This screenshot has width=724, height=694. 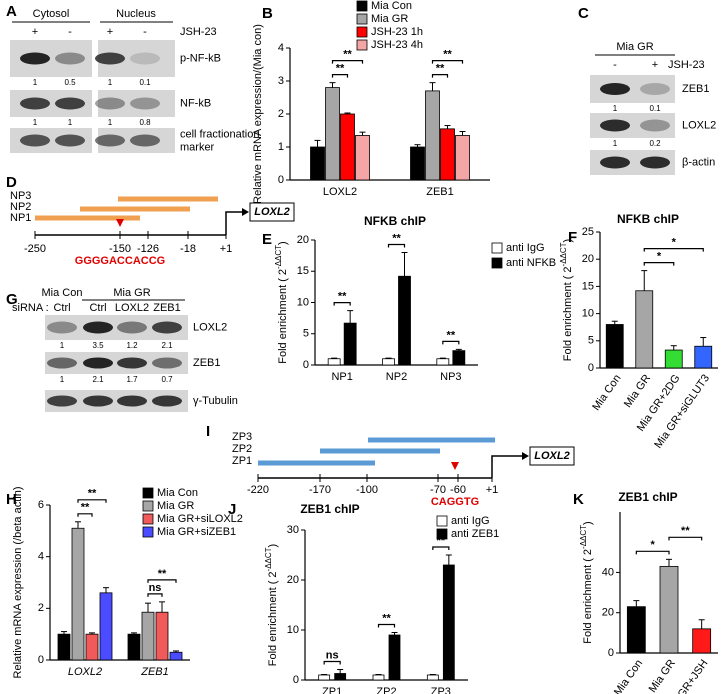 I want to click on legend-label: Mia GR, so click(x=389, y=19).